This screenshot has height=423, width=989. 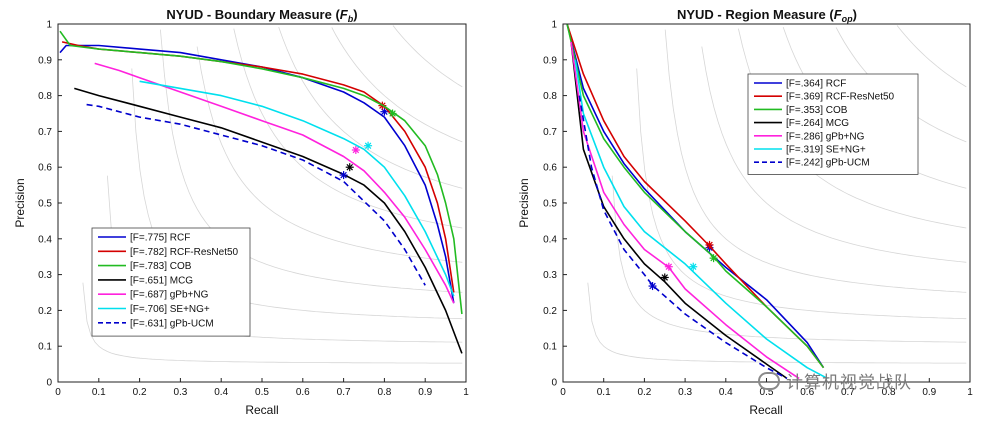 I want to click on chart-title: NYUD - Boundary Measure (Fb), so click(x=261, y=15).